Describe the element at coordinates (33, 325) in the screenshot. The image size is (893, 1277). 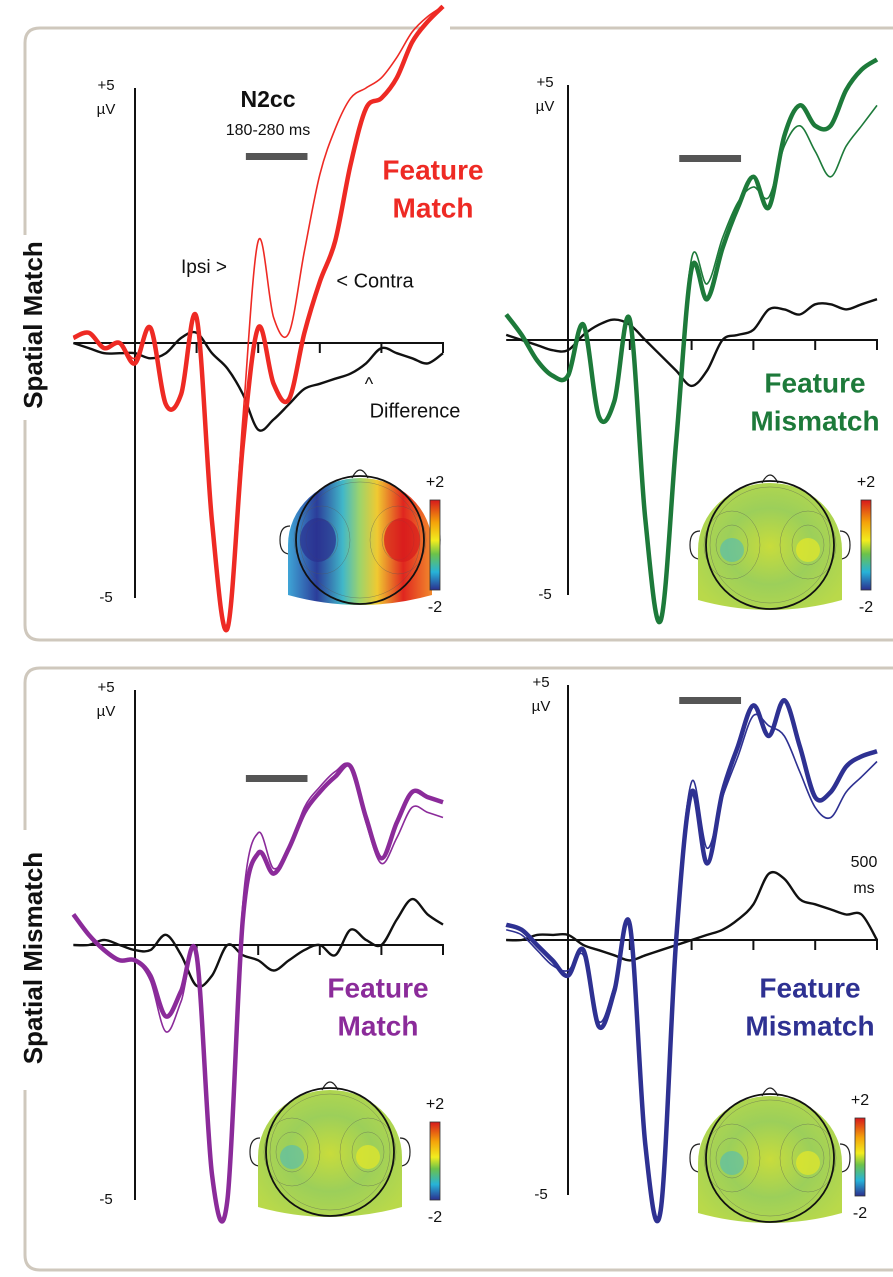
I see `row-label: Spatial Match` at that location.